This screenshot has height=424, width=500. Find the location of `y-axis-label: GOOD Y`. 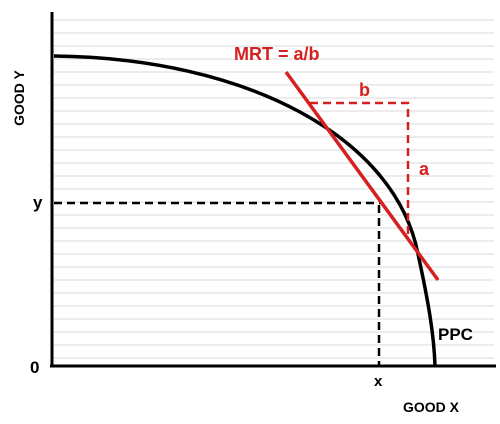

y-axis-label: GOOD Y is located at coordinates (19, 97).